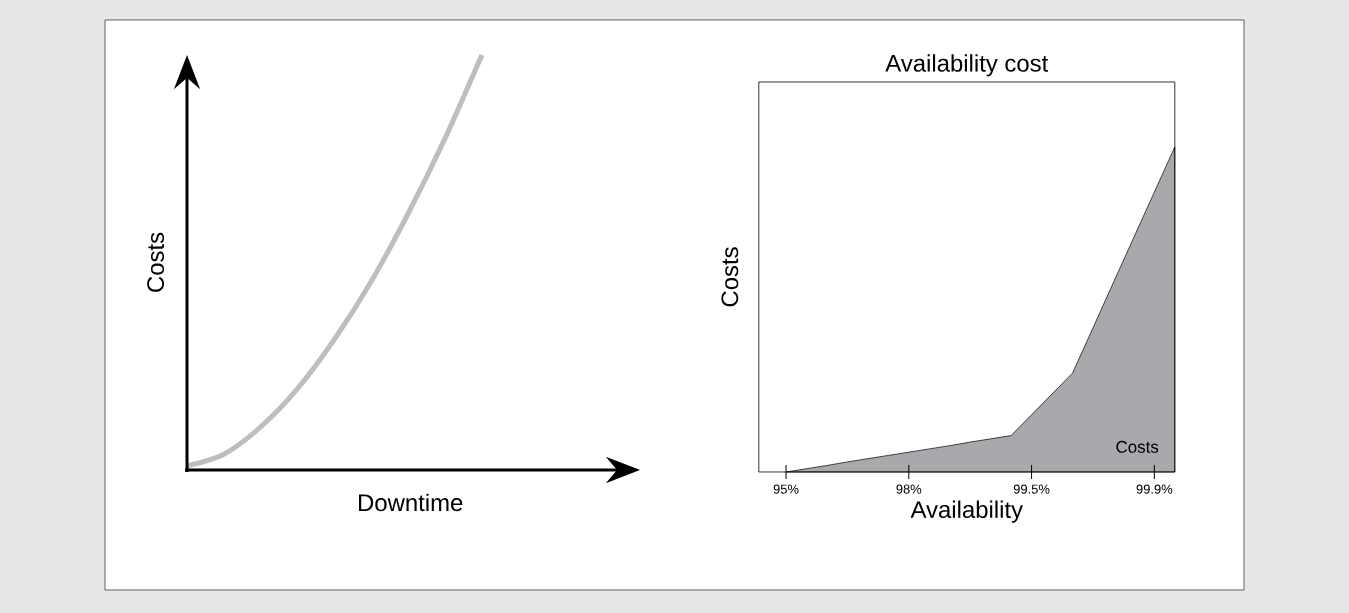  I want to click on x-tick-label: 99.5%, so click(1031, 489).